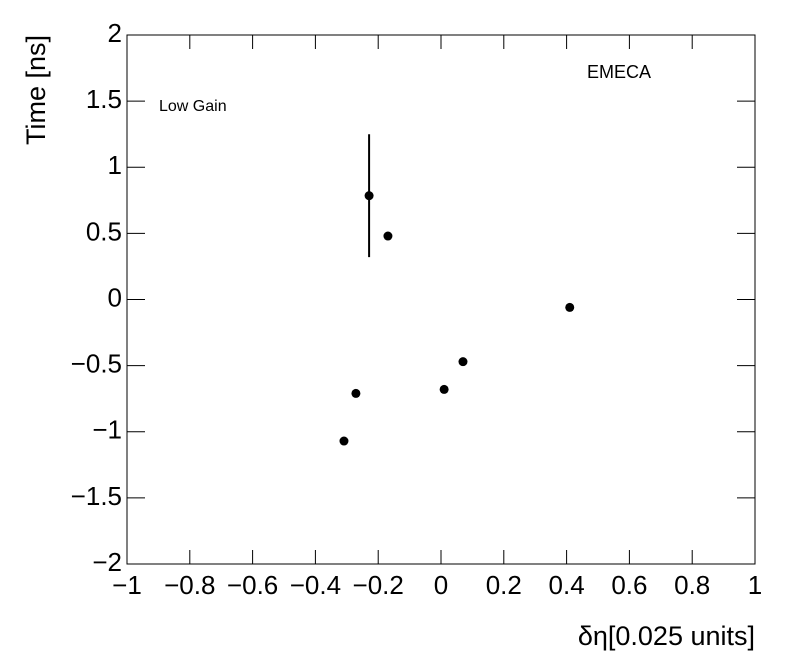 Image resolution: width=796 pixels, height=672 pixels. Describe the element at coordinates (252, 585) in the screenshot. I see `x-tick-label: −0.6` at that location.